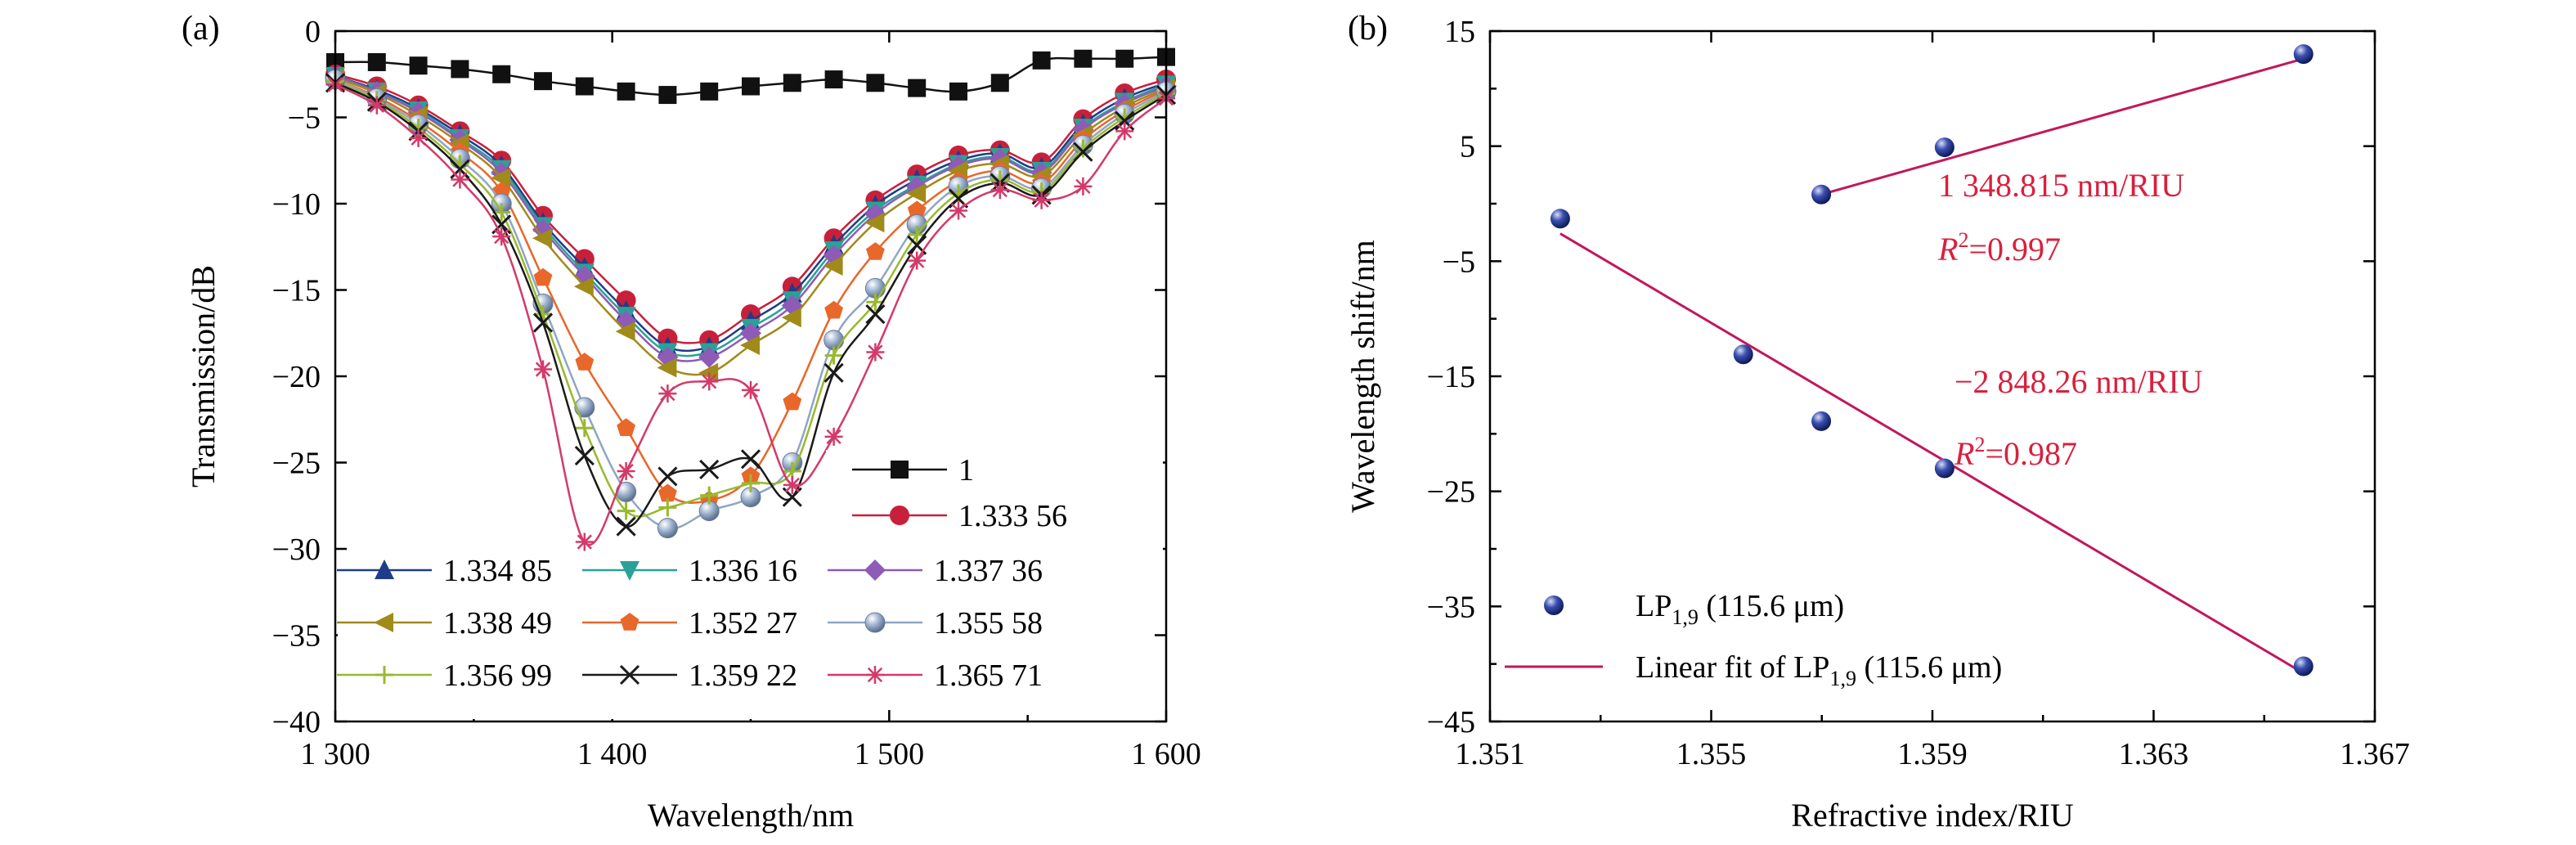  I want to click on legend-label: 1, so click(966, 470).